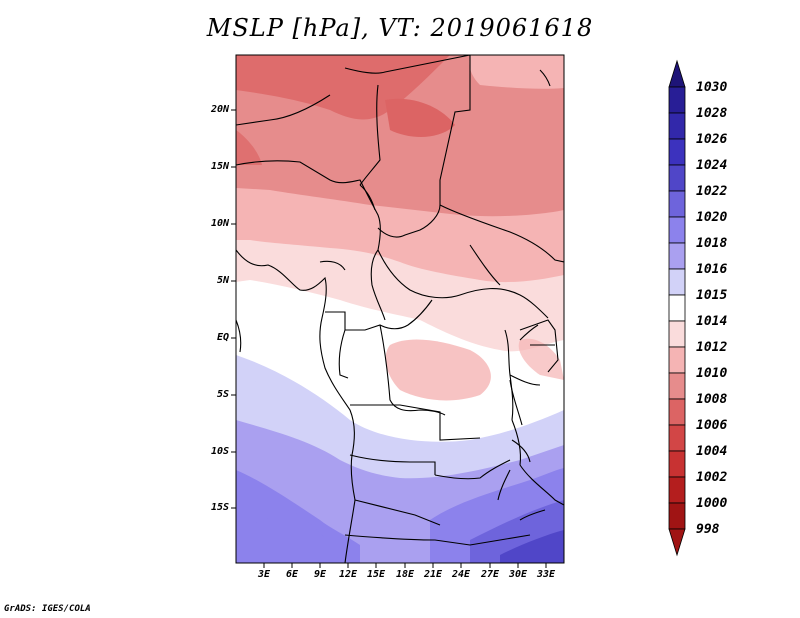 The width and height of the screenshot is (800, 618). Describe the element at coordinates (712, 139) in the screenshot. I see `colorbar-label-1026: 1026` at that location.